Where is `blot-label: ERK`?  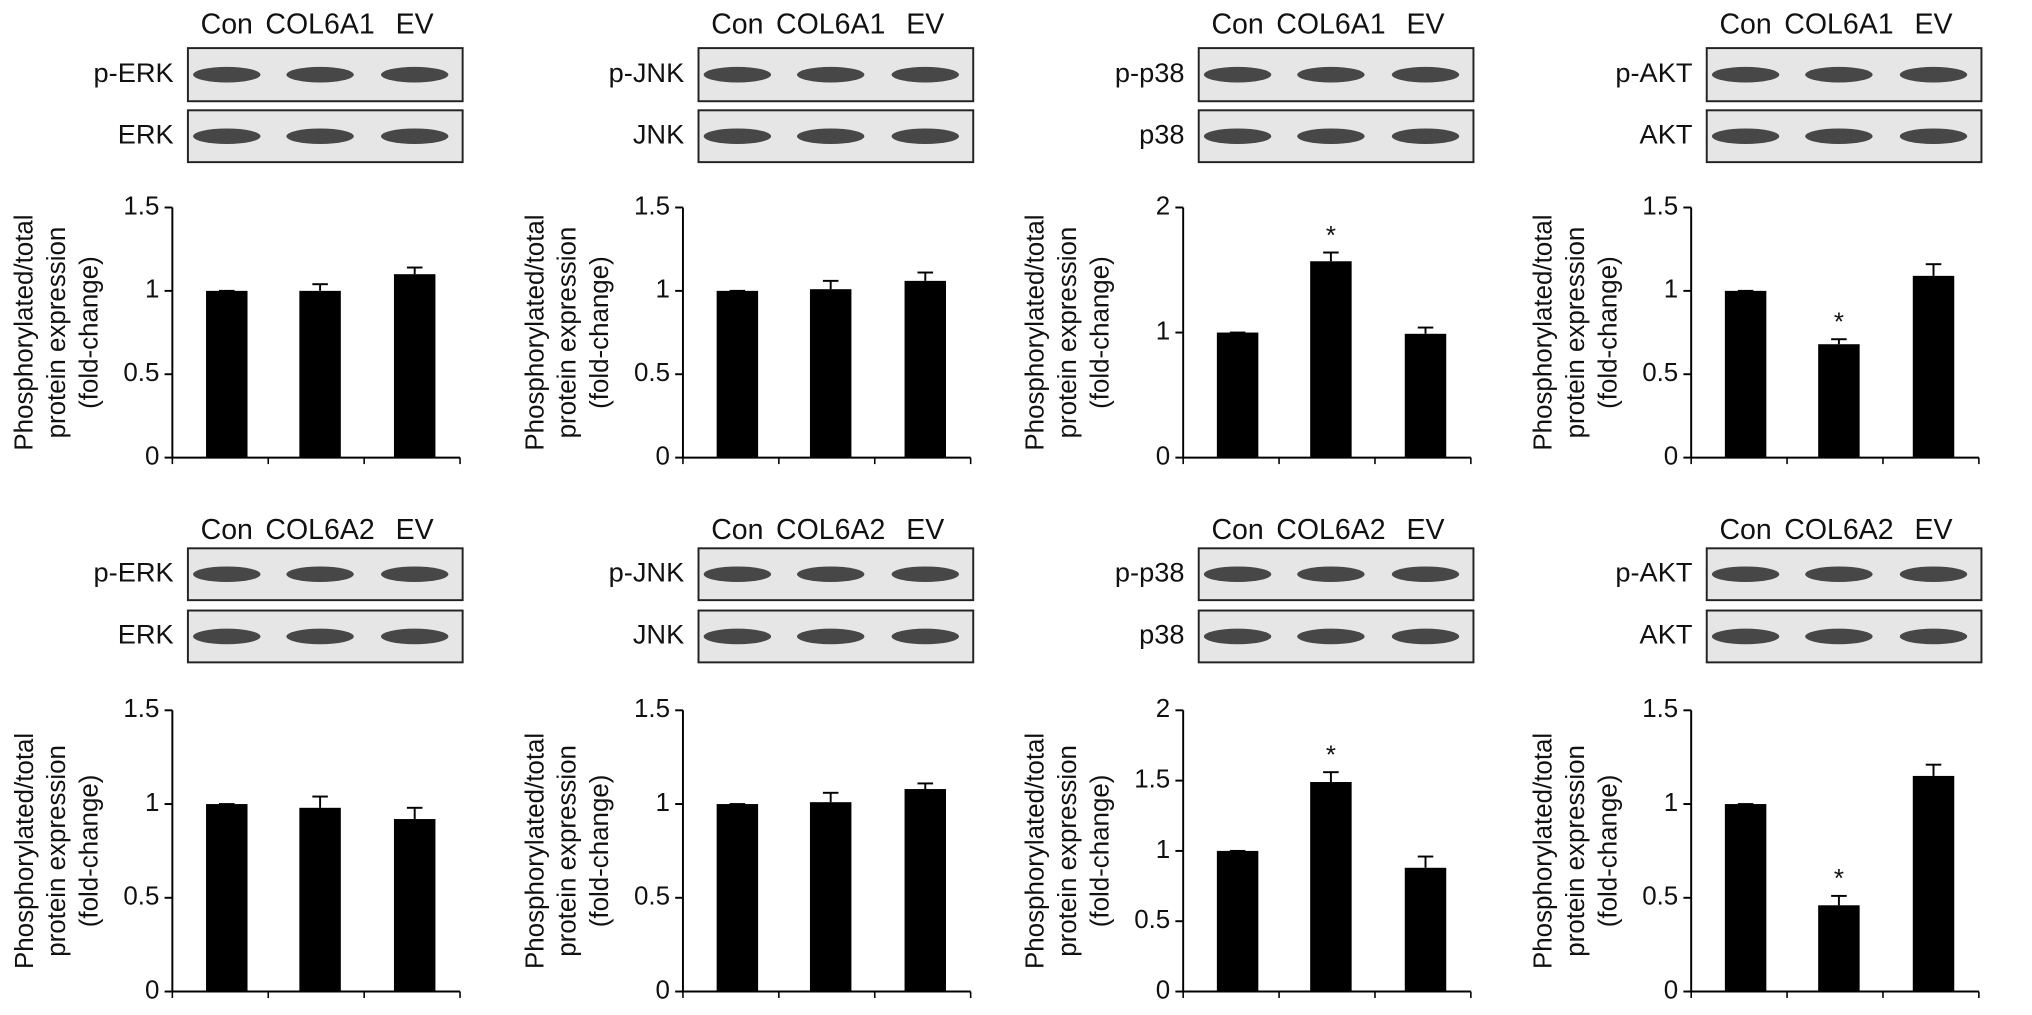 blot-label: ERK is located at coordinates (146, 634).